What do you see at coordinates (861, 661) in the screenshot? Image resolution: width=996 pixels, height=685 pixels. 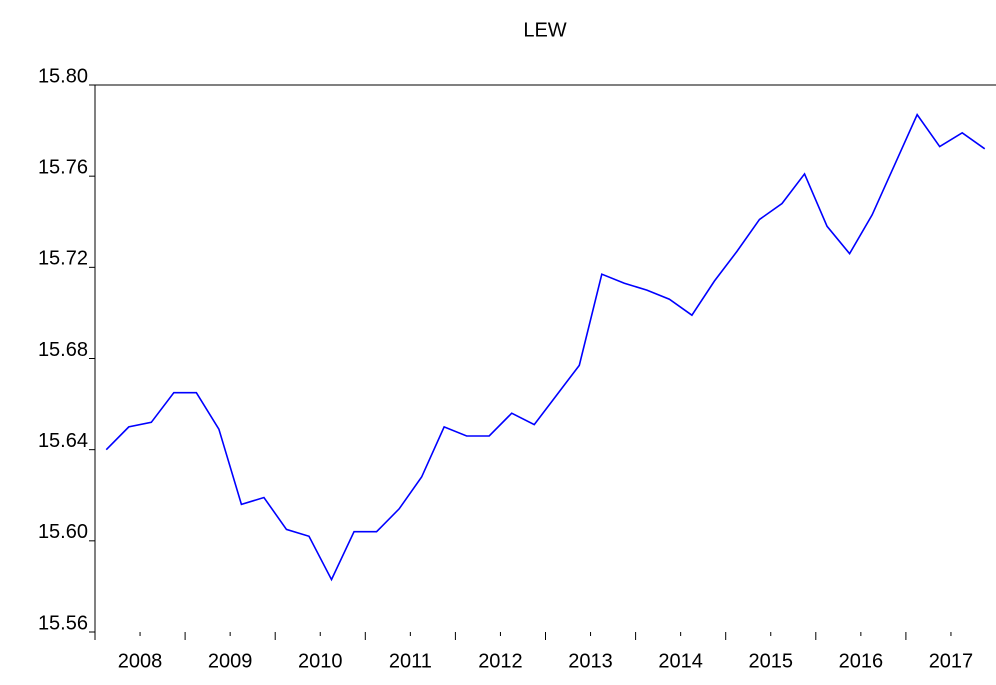 I see `x-tick-label: 2016` at bounding box center [861, 661].